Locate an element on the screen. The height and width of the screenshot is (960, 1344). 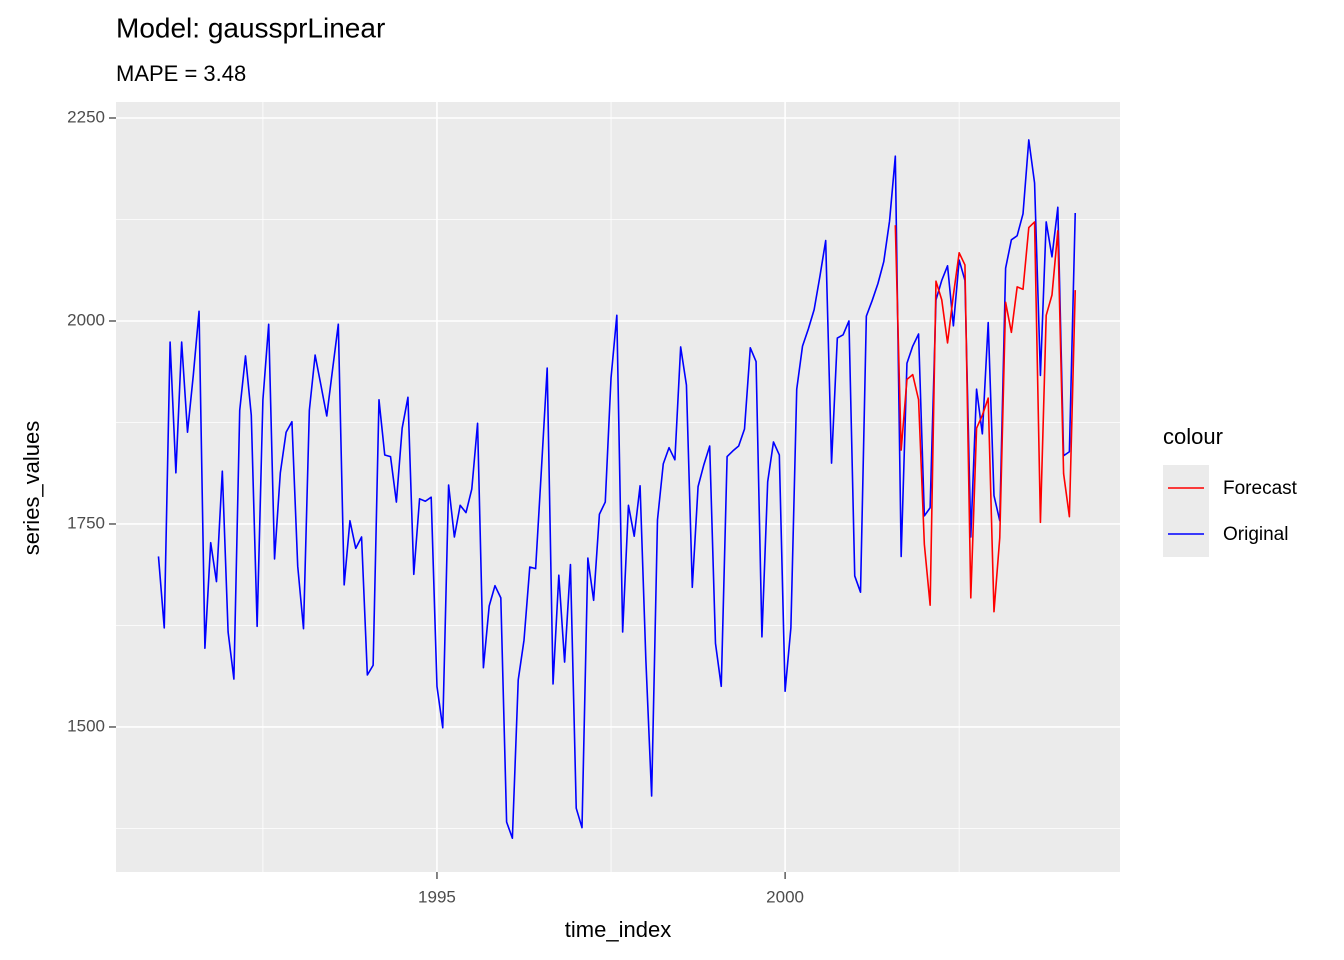
chart-subtitle: MAPE = 3.48 is located at coordinates (181, 73).